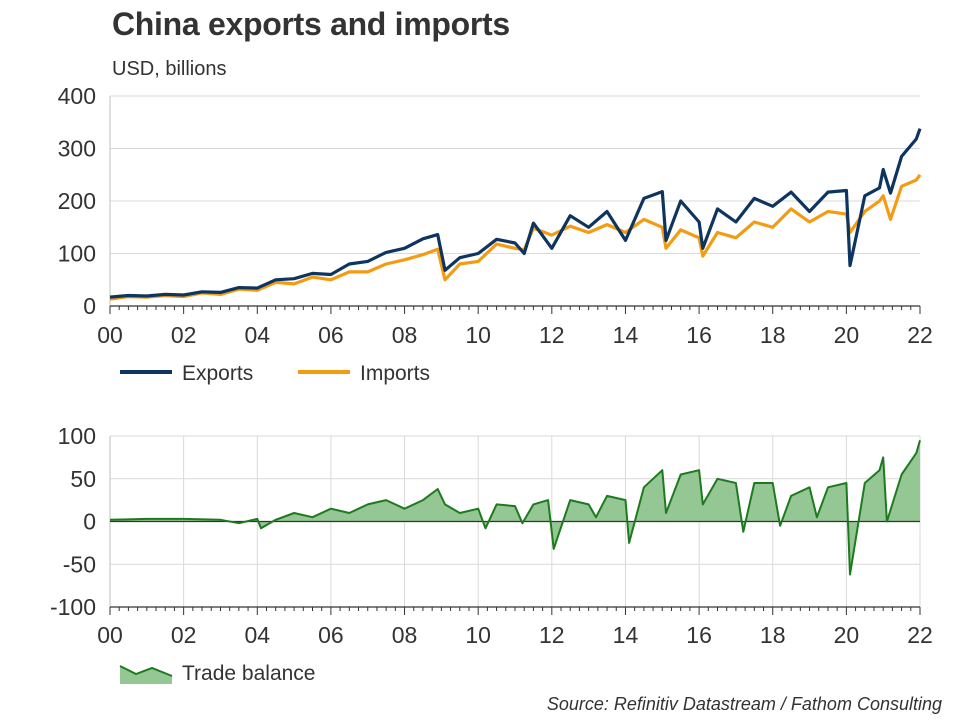 The width and height of the screenshot is (960, 720). What do you see at coordinates (217, 373) in the screenshot?
I see `legend-label-exports: Exports` at bounding box center [217, 373].